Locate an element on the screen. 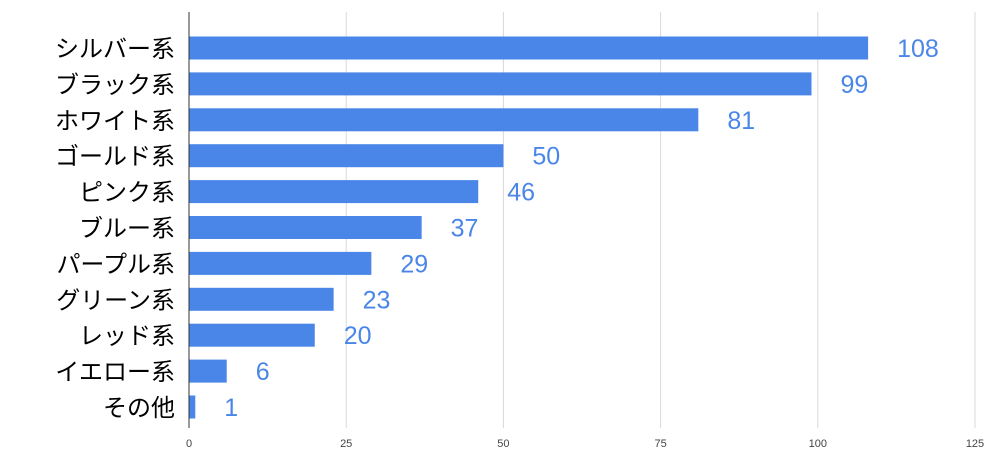  value-label: 50 is located at coordinates (546, 157).